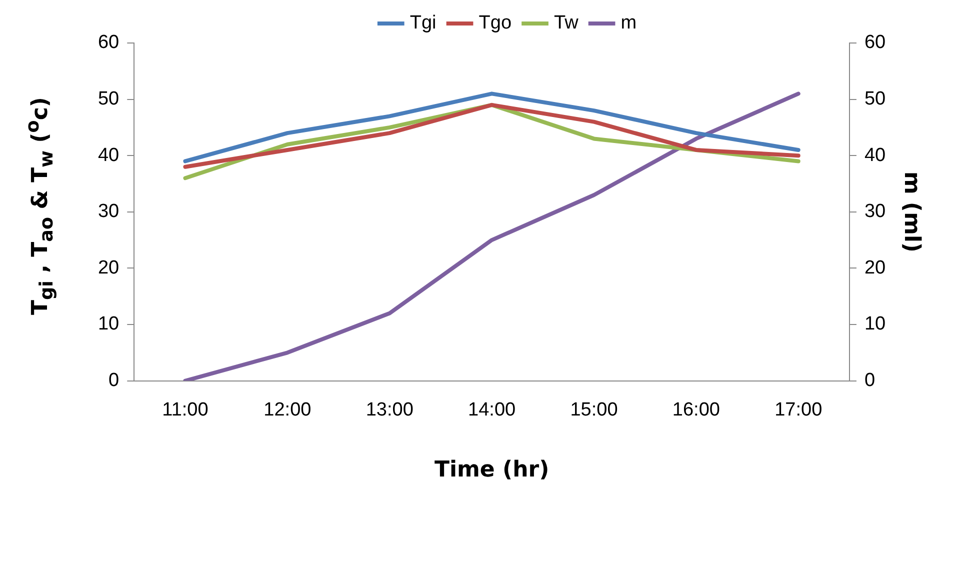 The image size is (958, 583). Describe the element at coordinates (114, 381) in the screenshot. I see `y-tick-label: 0` at that location.